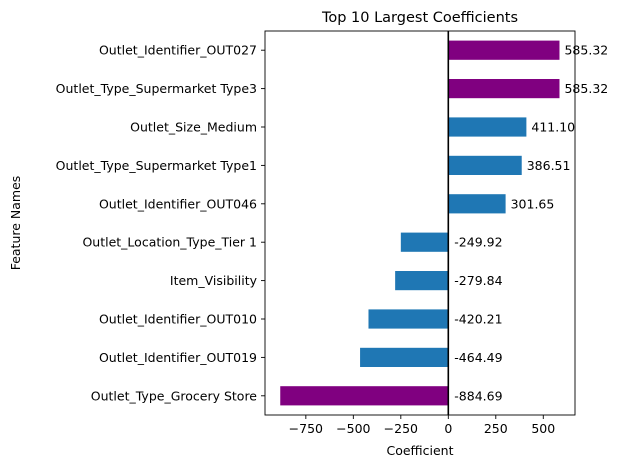 The width and height of the screenshot is (623, 468). Describe the element at coordinates (353, 428) in the screenshot. I see `x-tick-label: −500` at that location.